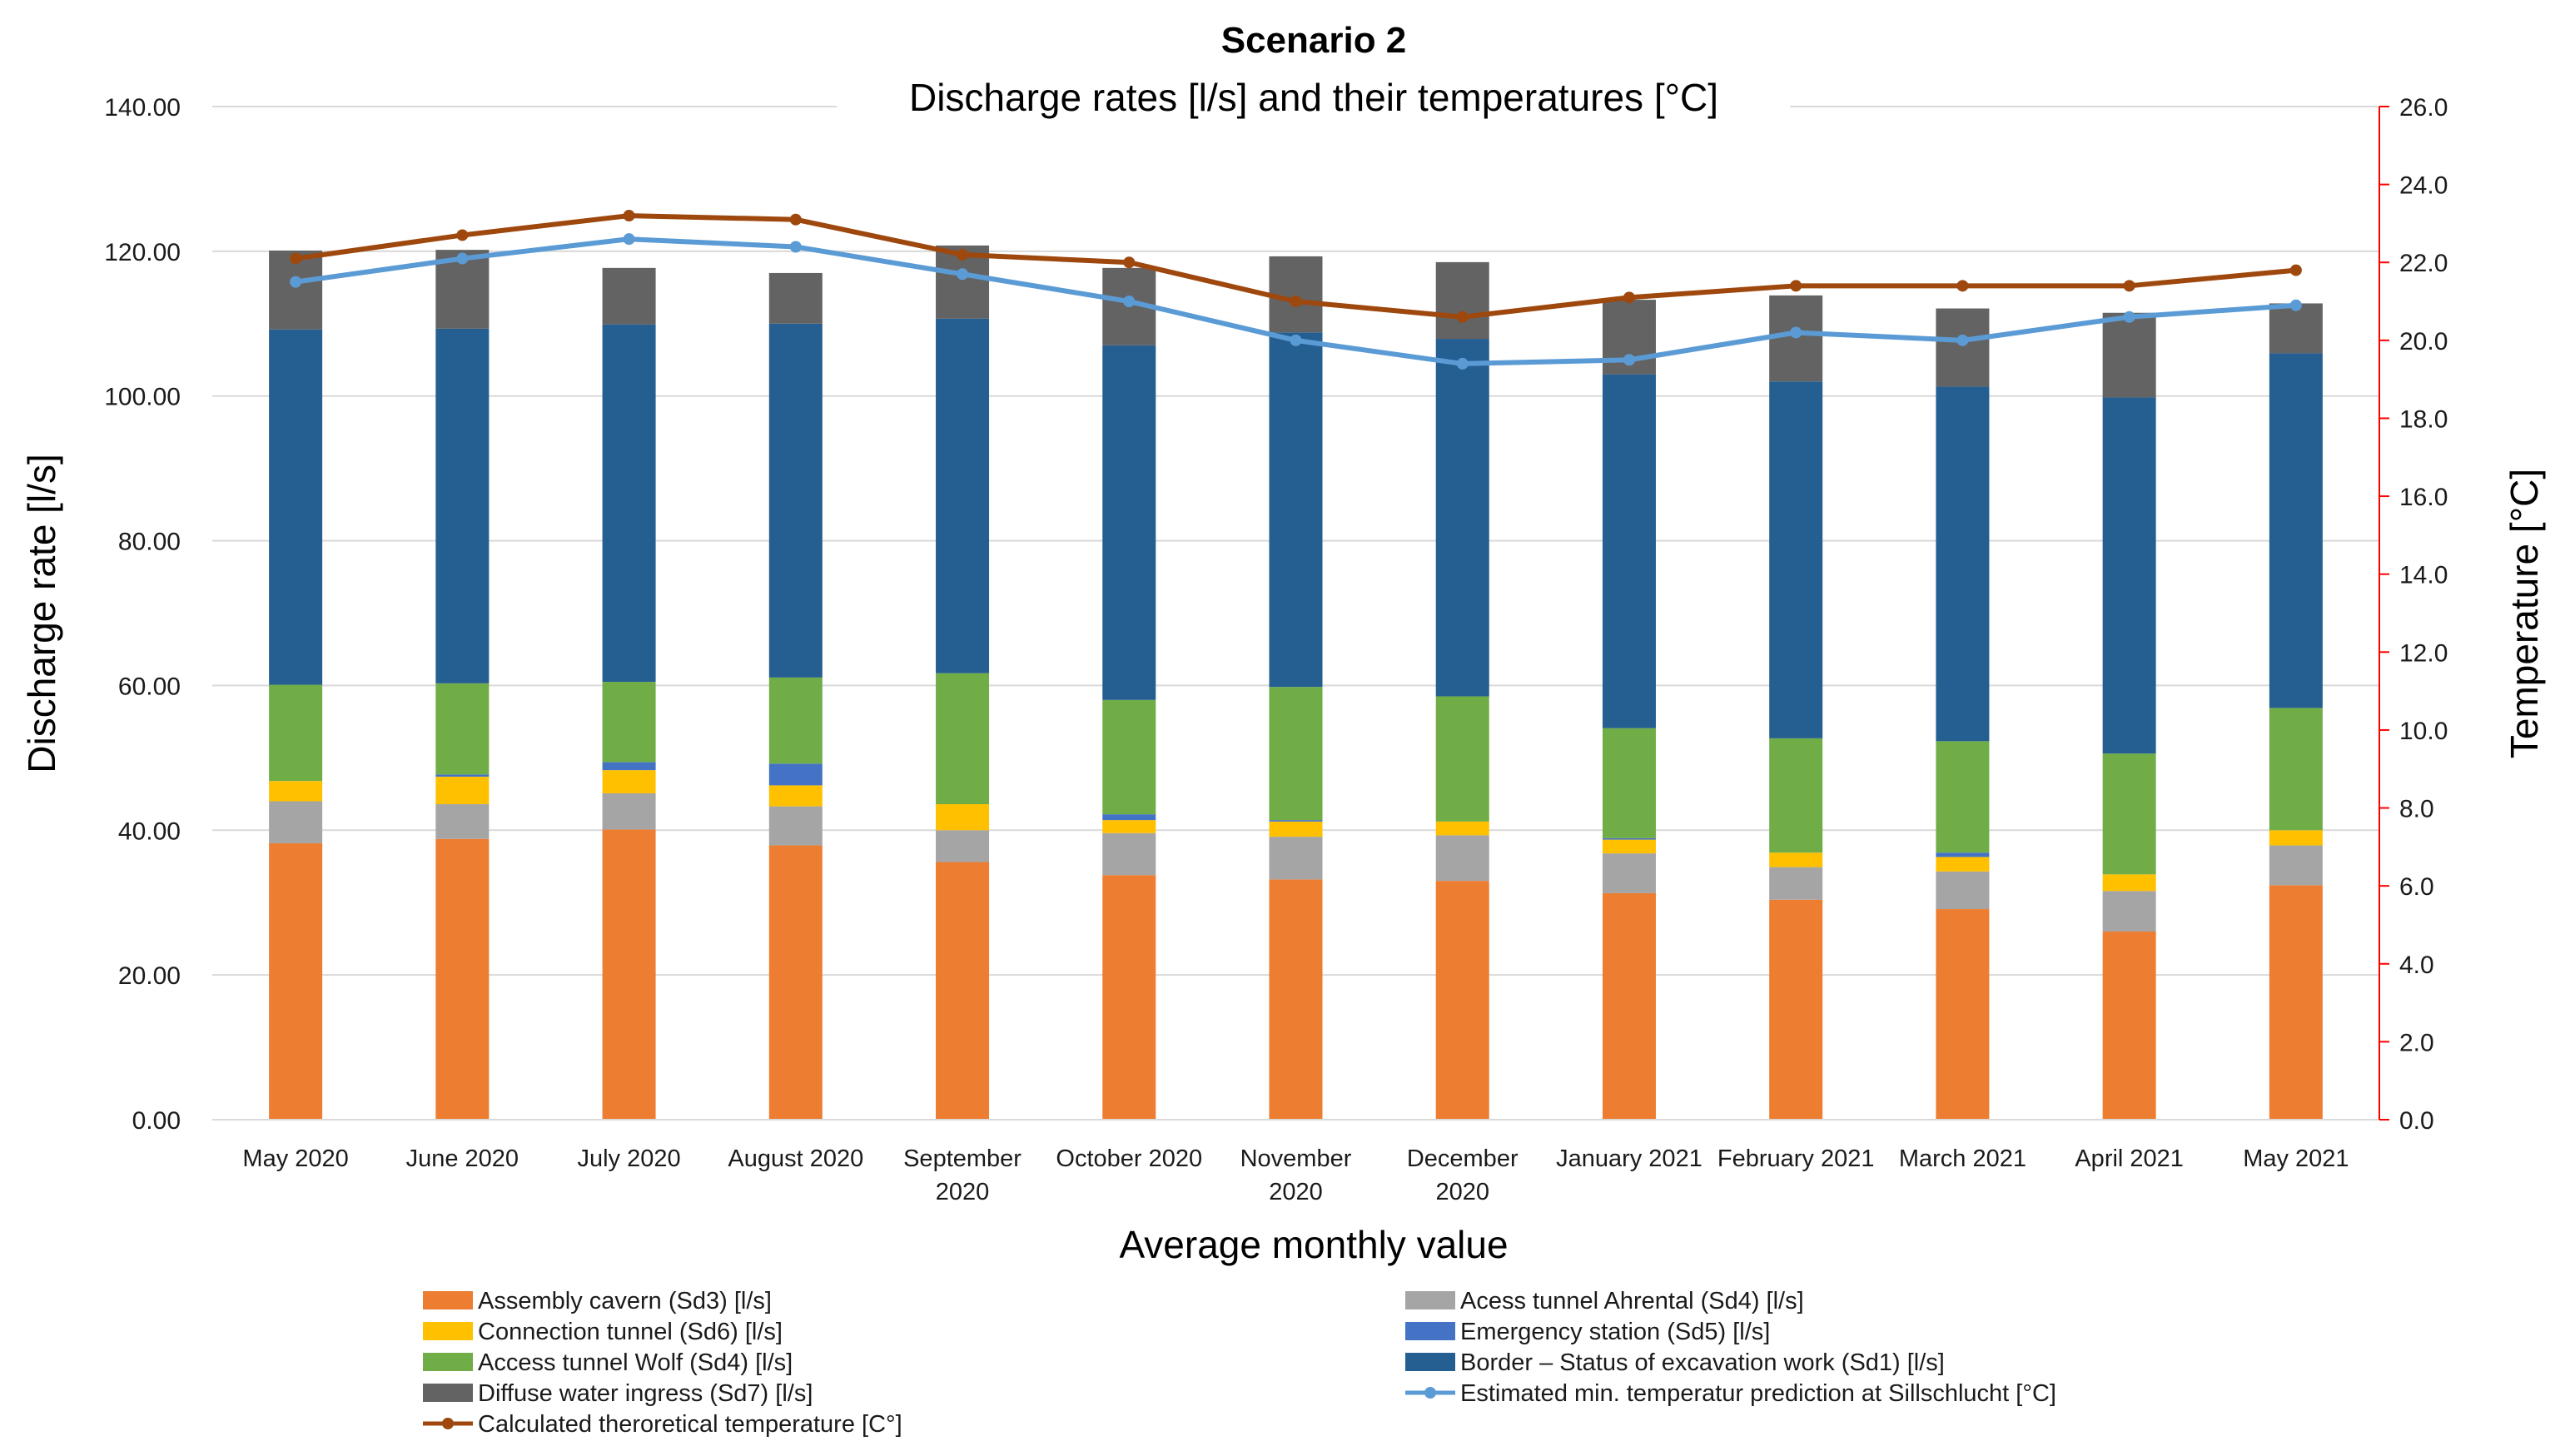  Describe the element at coordinates (625, 1301) in the screenshot. I see `legend-label: Assembly cavern (Sd3) [l/s]` at that location.